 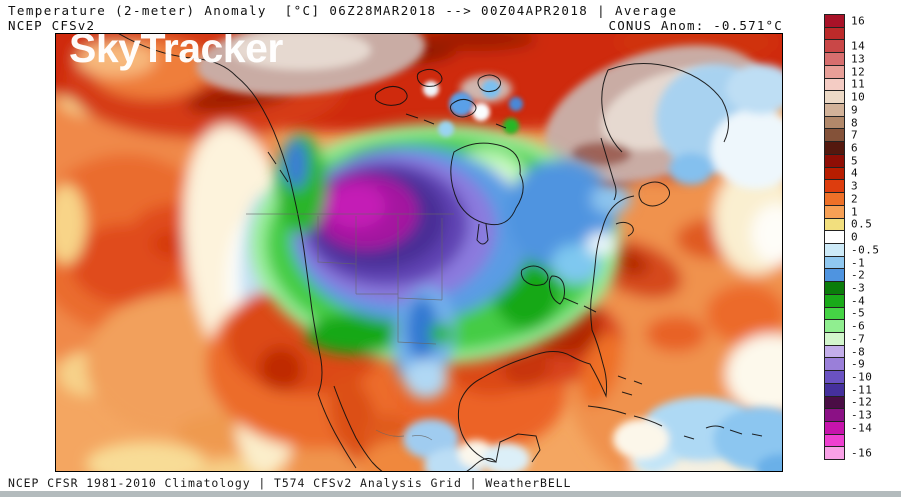 I want to click on colorbar-label: 16, so click(x=858, y=21).